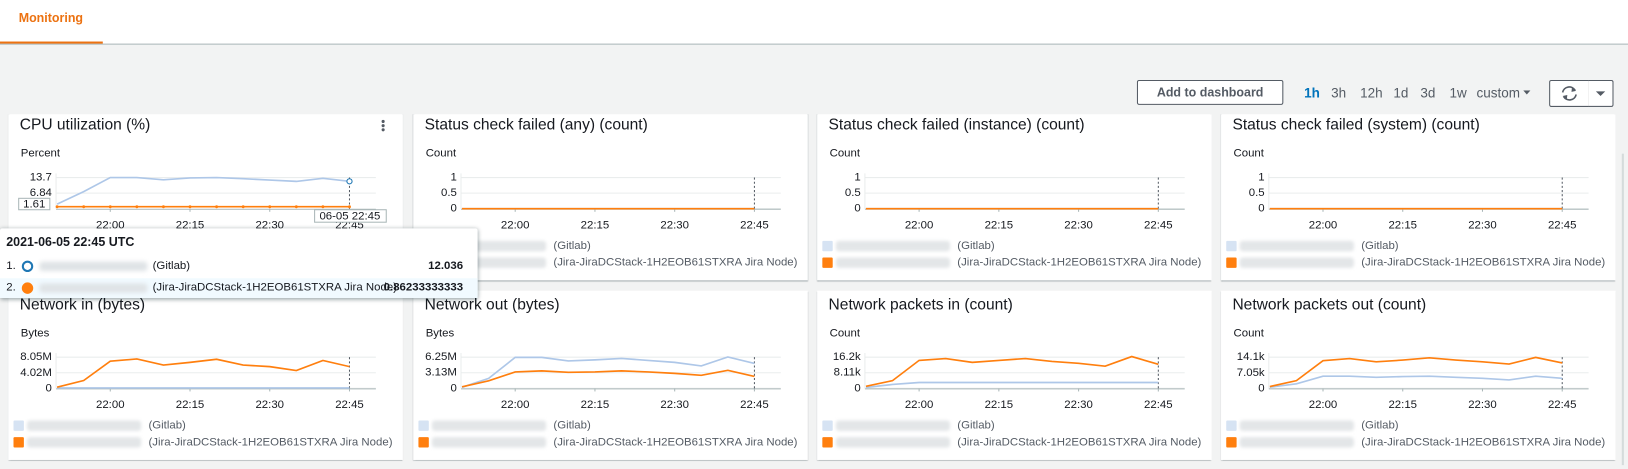  Describe the element at coordinates (814, 22) in the screenshot. I see `tab-bar: Monitoring` at that location.